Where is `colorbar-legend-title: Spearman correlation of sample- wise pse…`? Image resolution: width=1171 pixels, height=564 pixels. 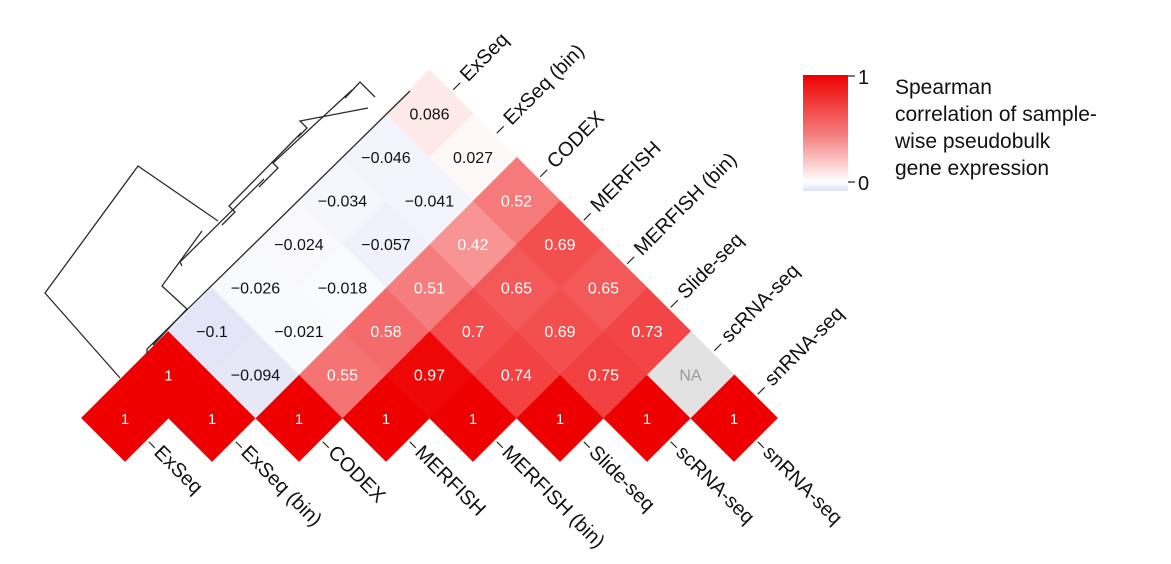 colorbar-legend-title: Spearman correlation of sample- wise pse… is located at coordinates (1030, 128).